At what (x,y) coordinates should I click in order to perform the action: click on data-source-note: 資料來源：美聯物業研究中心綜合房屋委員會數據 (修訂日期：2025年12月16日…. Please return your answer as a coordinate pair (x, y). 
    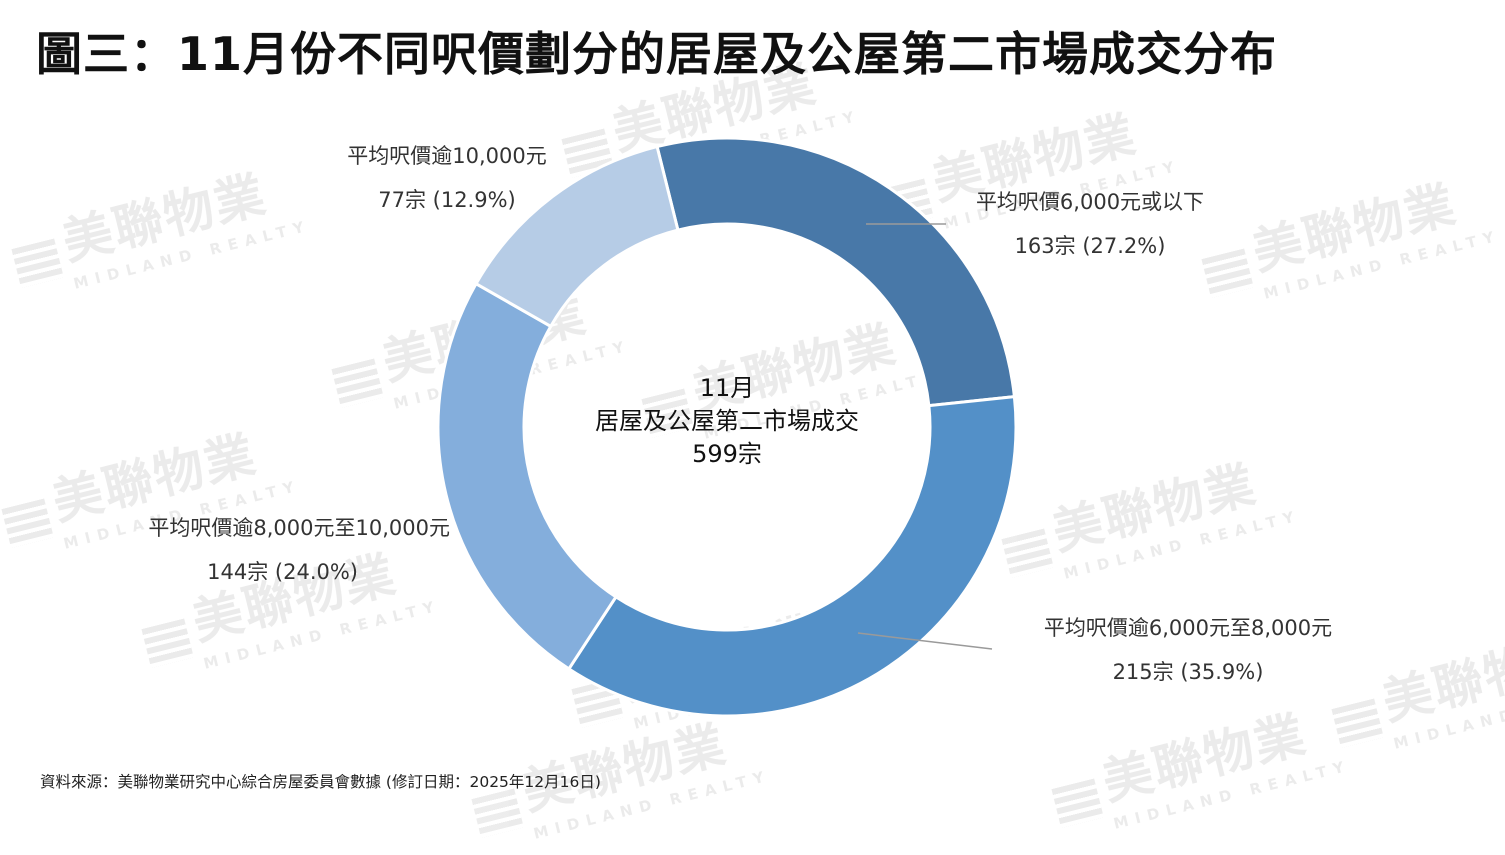
    Looking at the image, I should click on (320, 782).